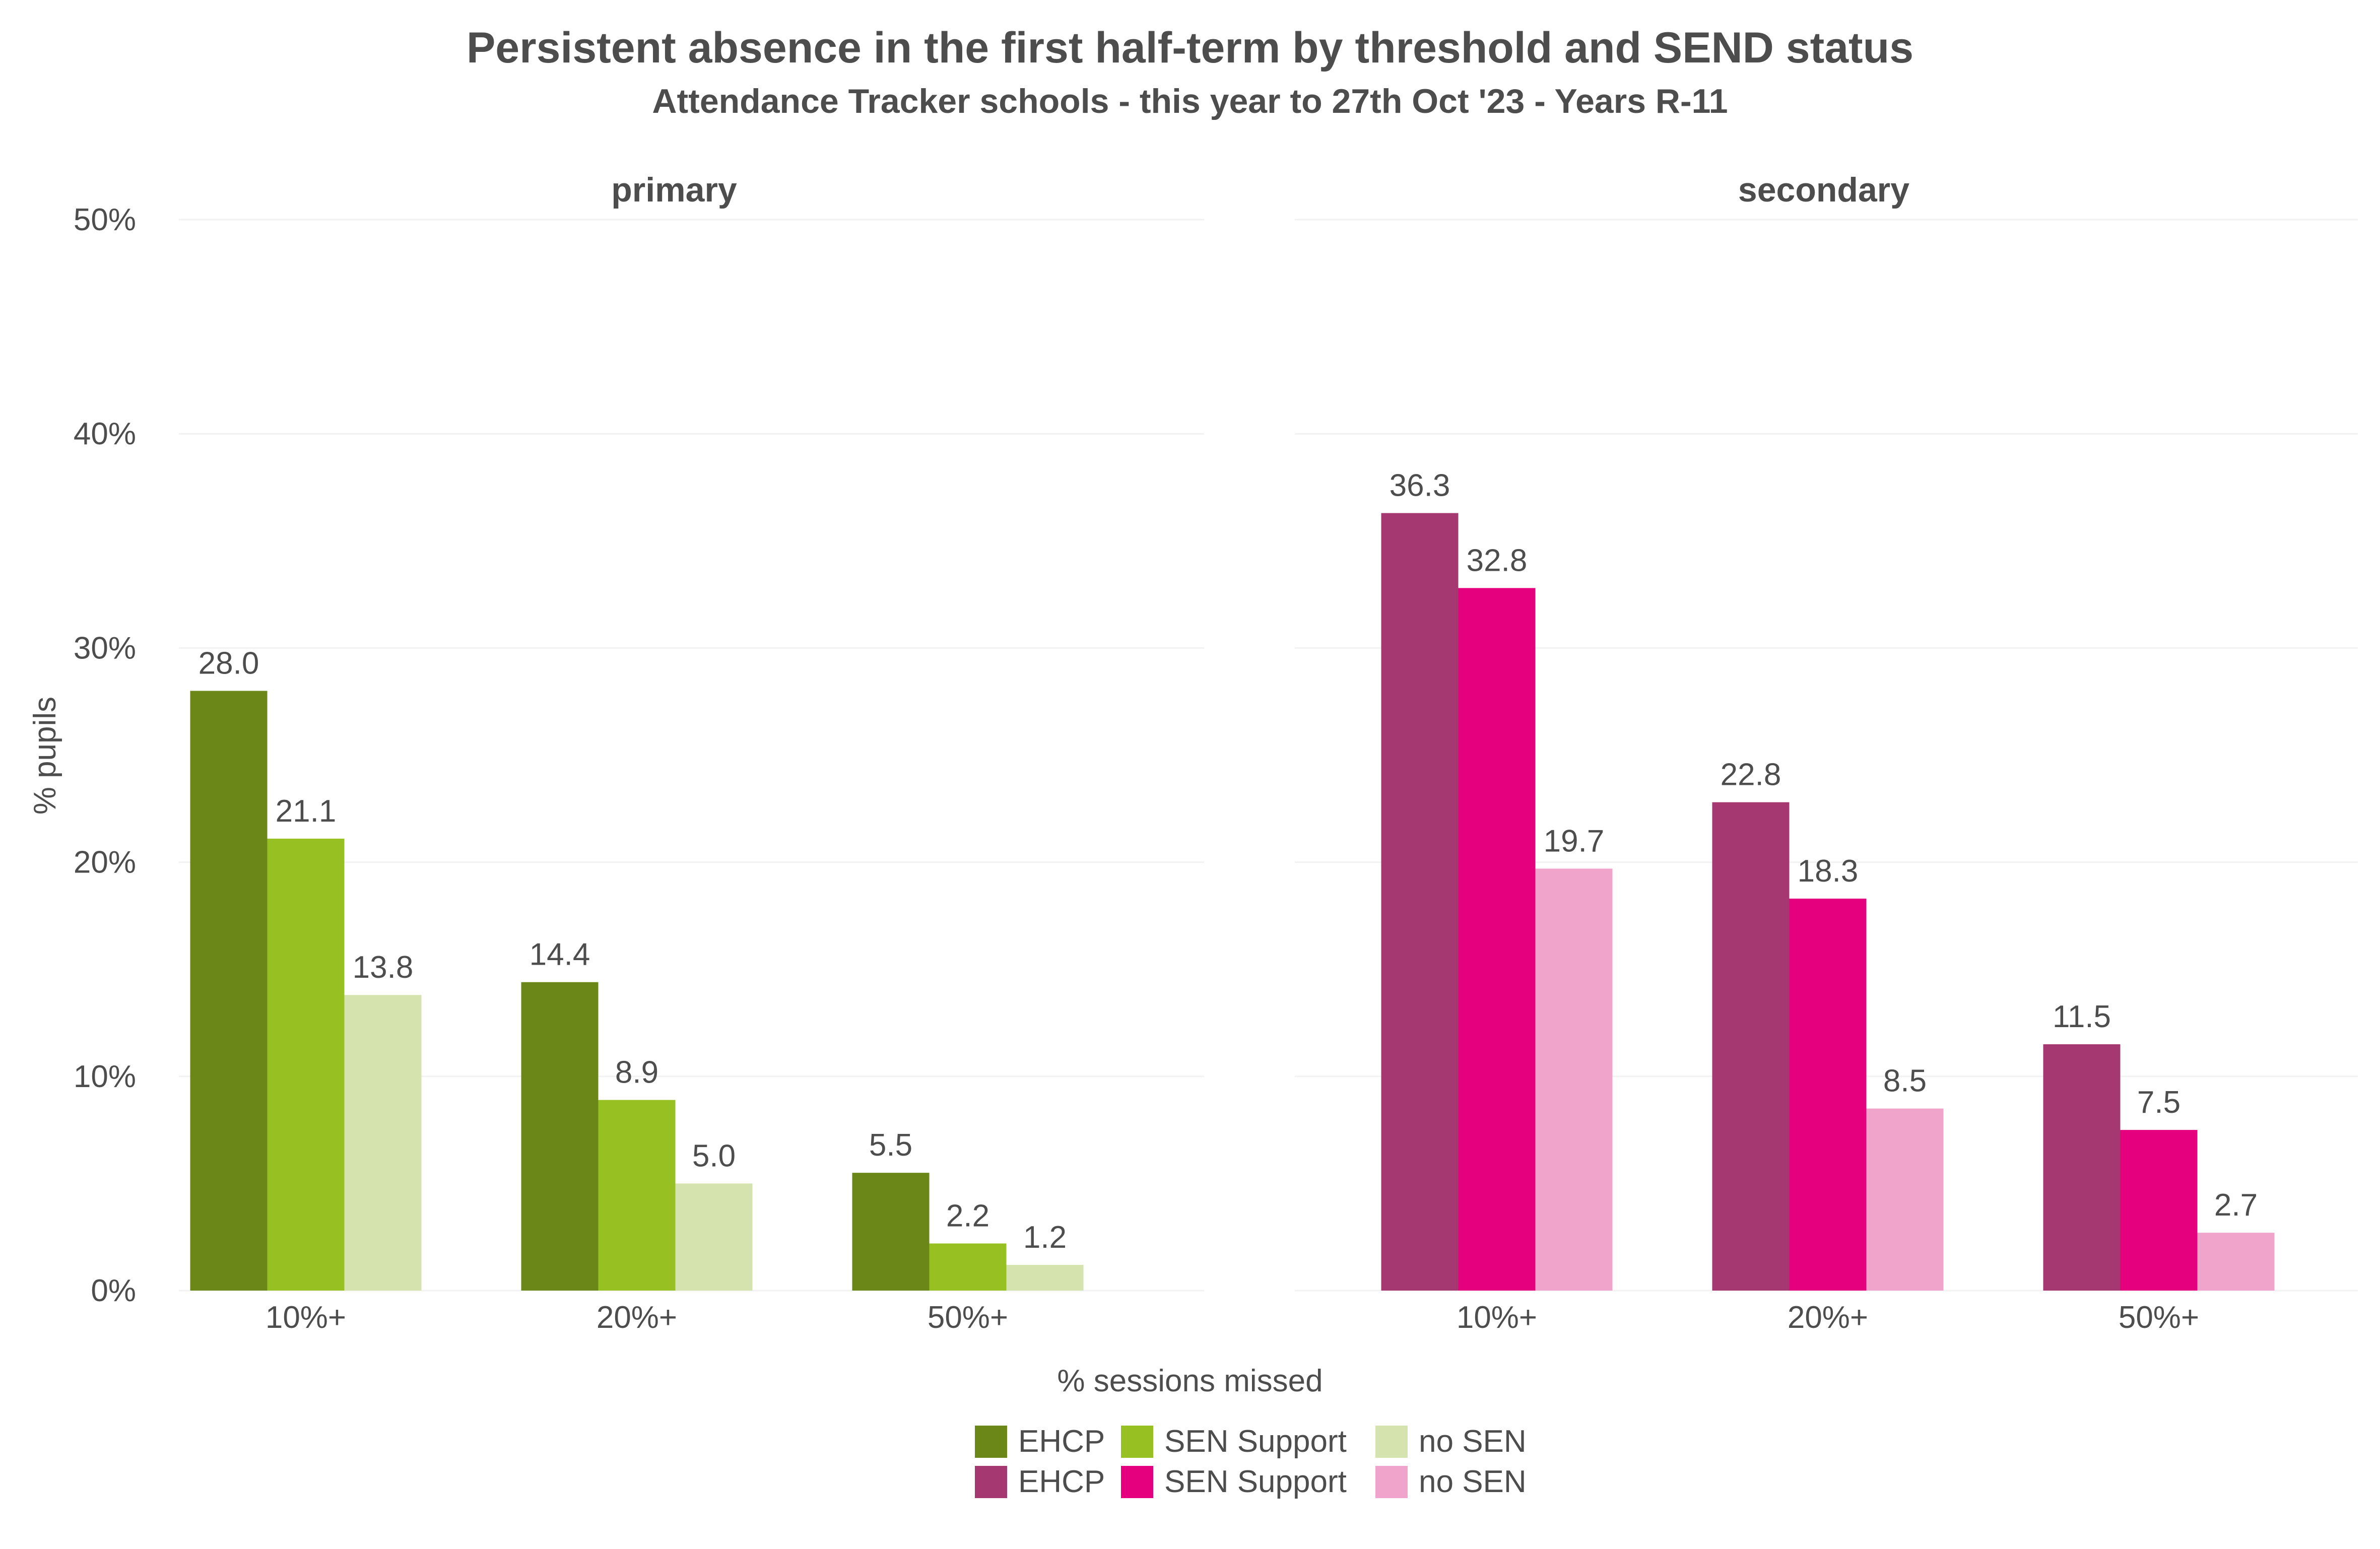 Image resolution: width=2380 pixels, height=1549 pixels. What do you see at coordinates (113, 1291) in the screenshot?
I see `y-tick-label: 0%` at bounding box center [113, 1291].